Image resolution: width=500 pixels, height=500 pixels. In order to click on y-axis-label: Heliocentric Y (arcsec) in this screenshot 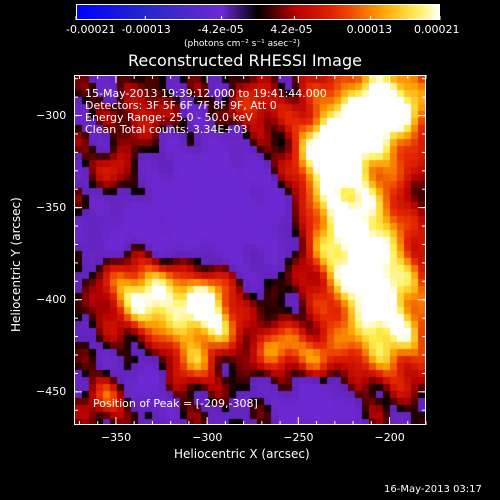, I will do `click(16, 264)`.